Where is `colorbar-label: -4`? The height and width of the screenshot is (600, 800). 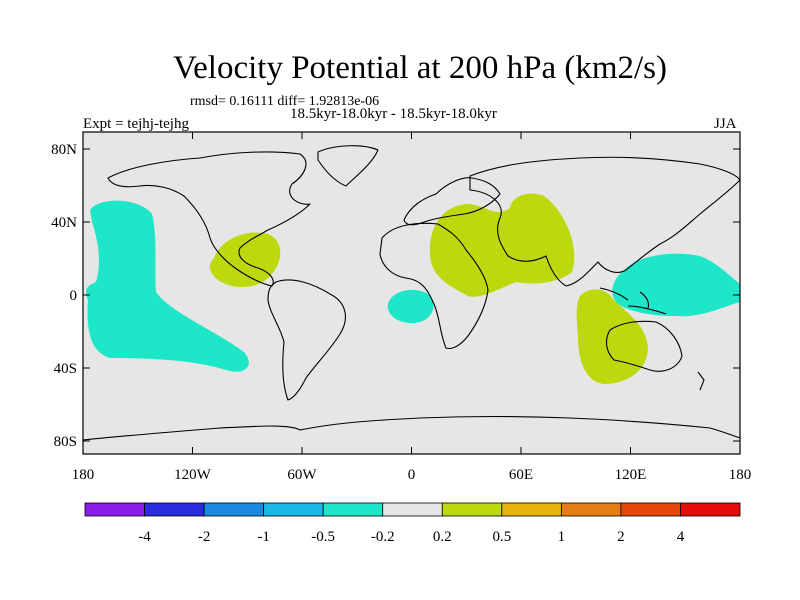 colorbar-label: -4 is located at coordinates (144, 537).